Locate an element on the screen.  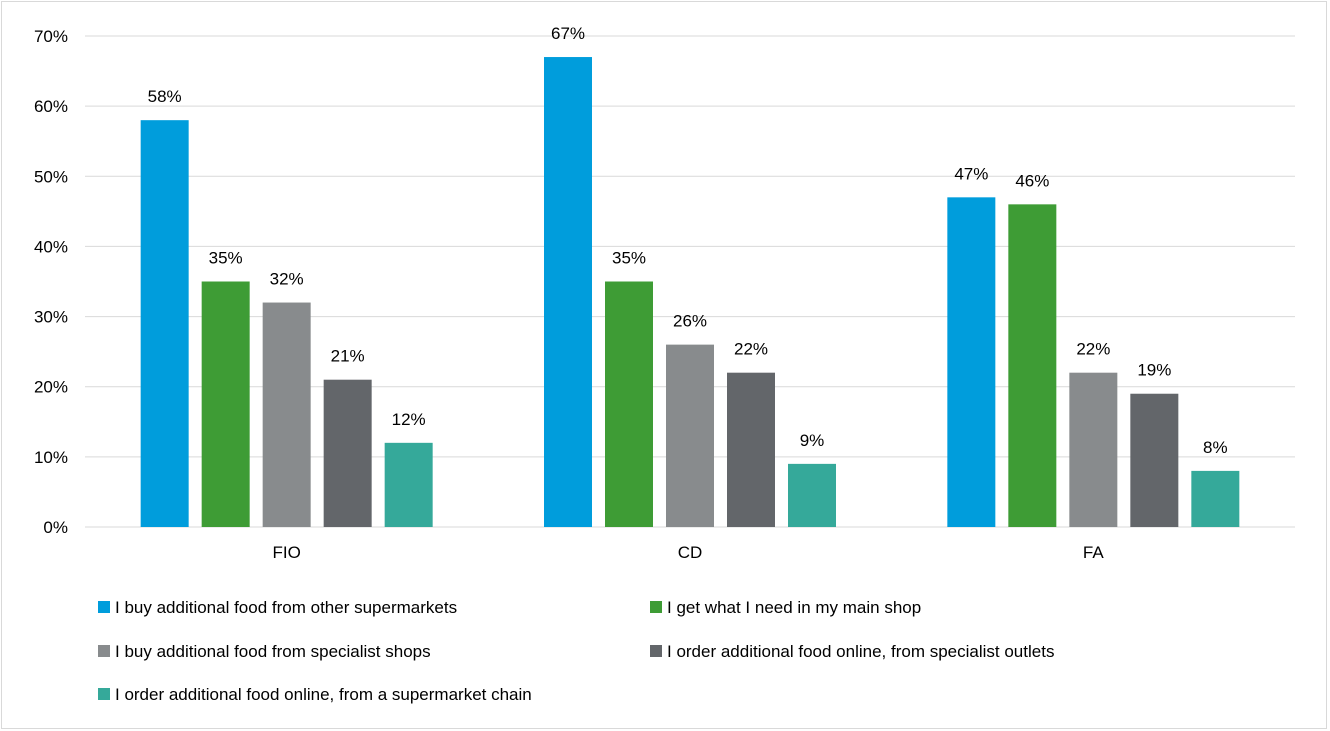
x-category-label: CD is located at coordinates (690, 552).